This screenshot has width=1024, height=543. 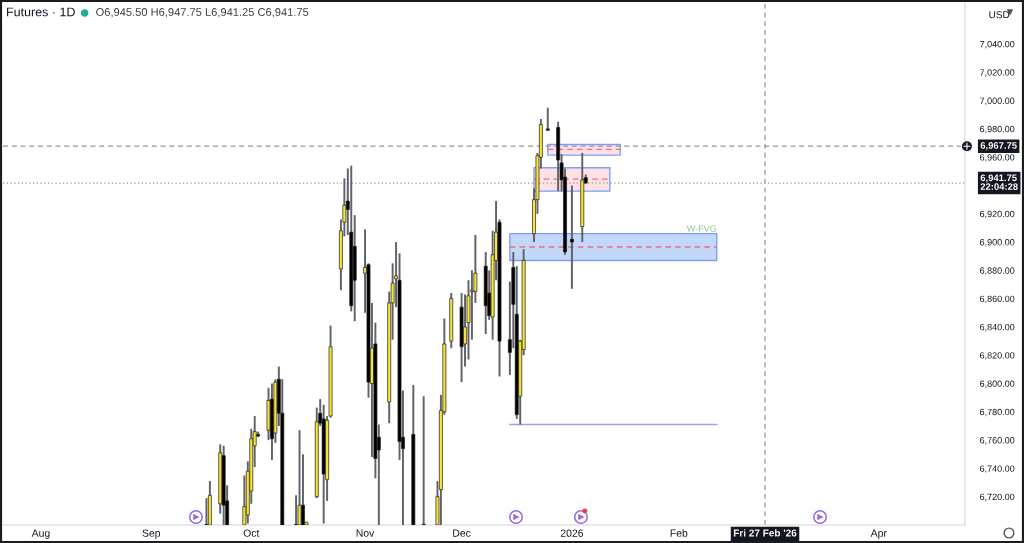 I want to click on x-tick-label: Feb, so click(x=679, y=533).